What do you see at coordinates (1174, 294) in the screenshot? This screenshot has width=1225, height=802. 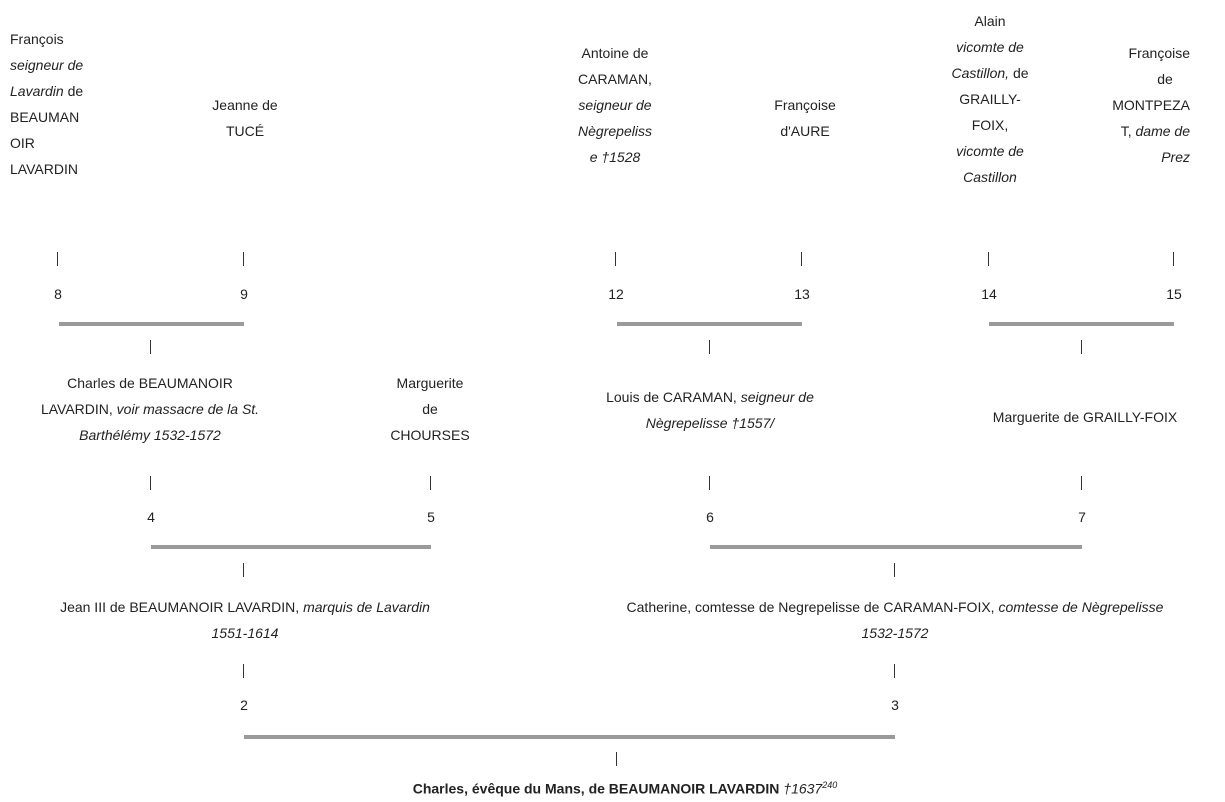 I see `number-15: 15` at bounding box center [1174, 294].